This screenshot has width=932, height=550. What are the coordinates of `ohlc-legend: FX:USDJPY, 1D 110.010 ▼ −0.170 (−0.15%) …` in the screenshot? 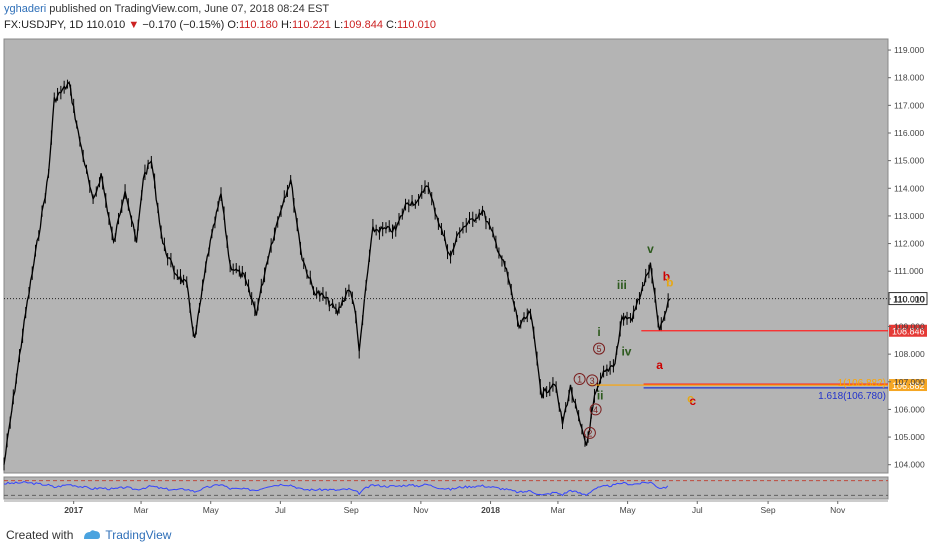 It's located at (220, 25).